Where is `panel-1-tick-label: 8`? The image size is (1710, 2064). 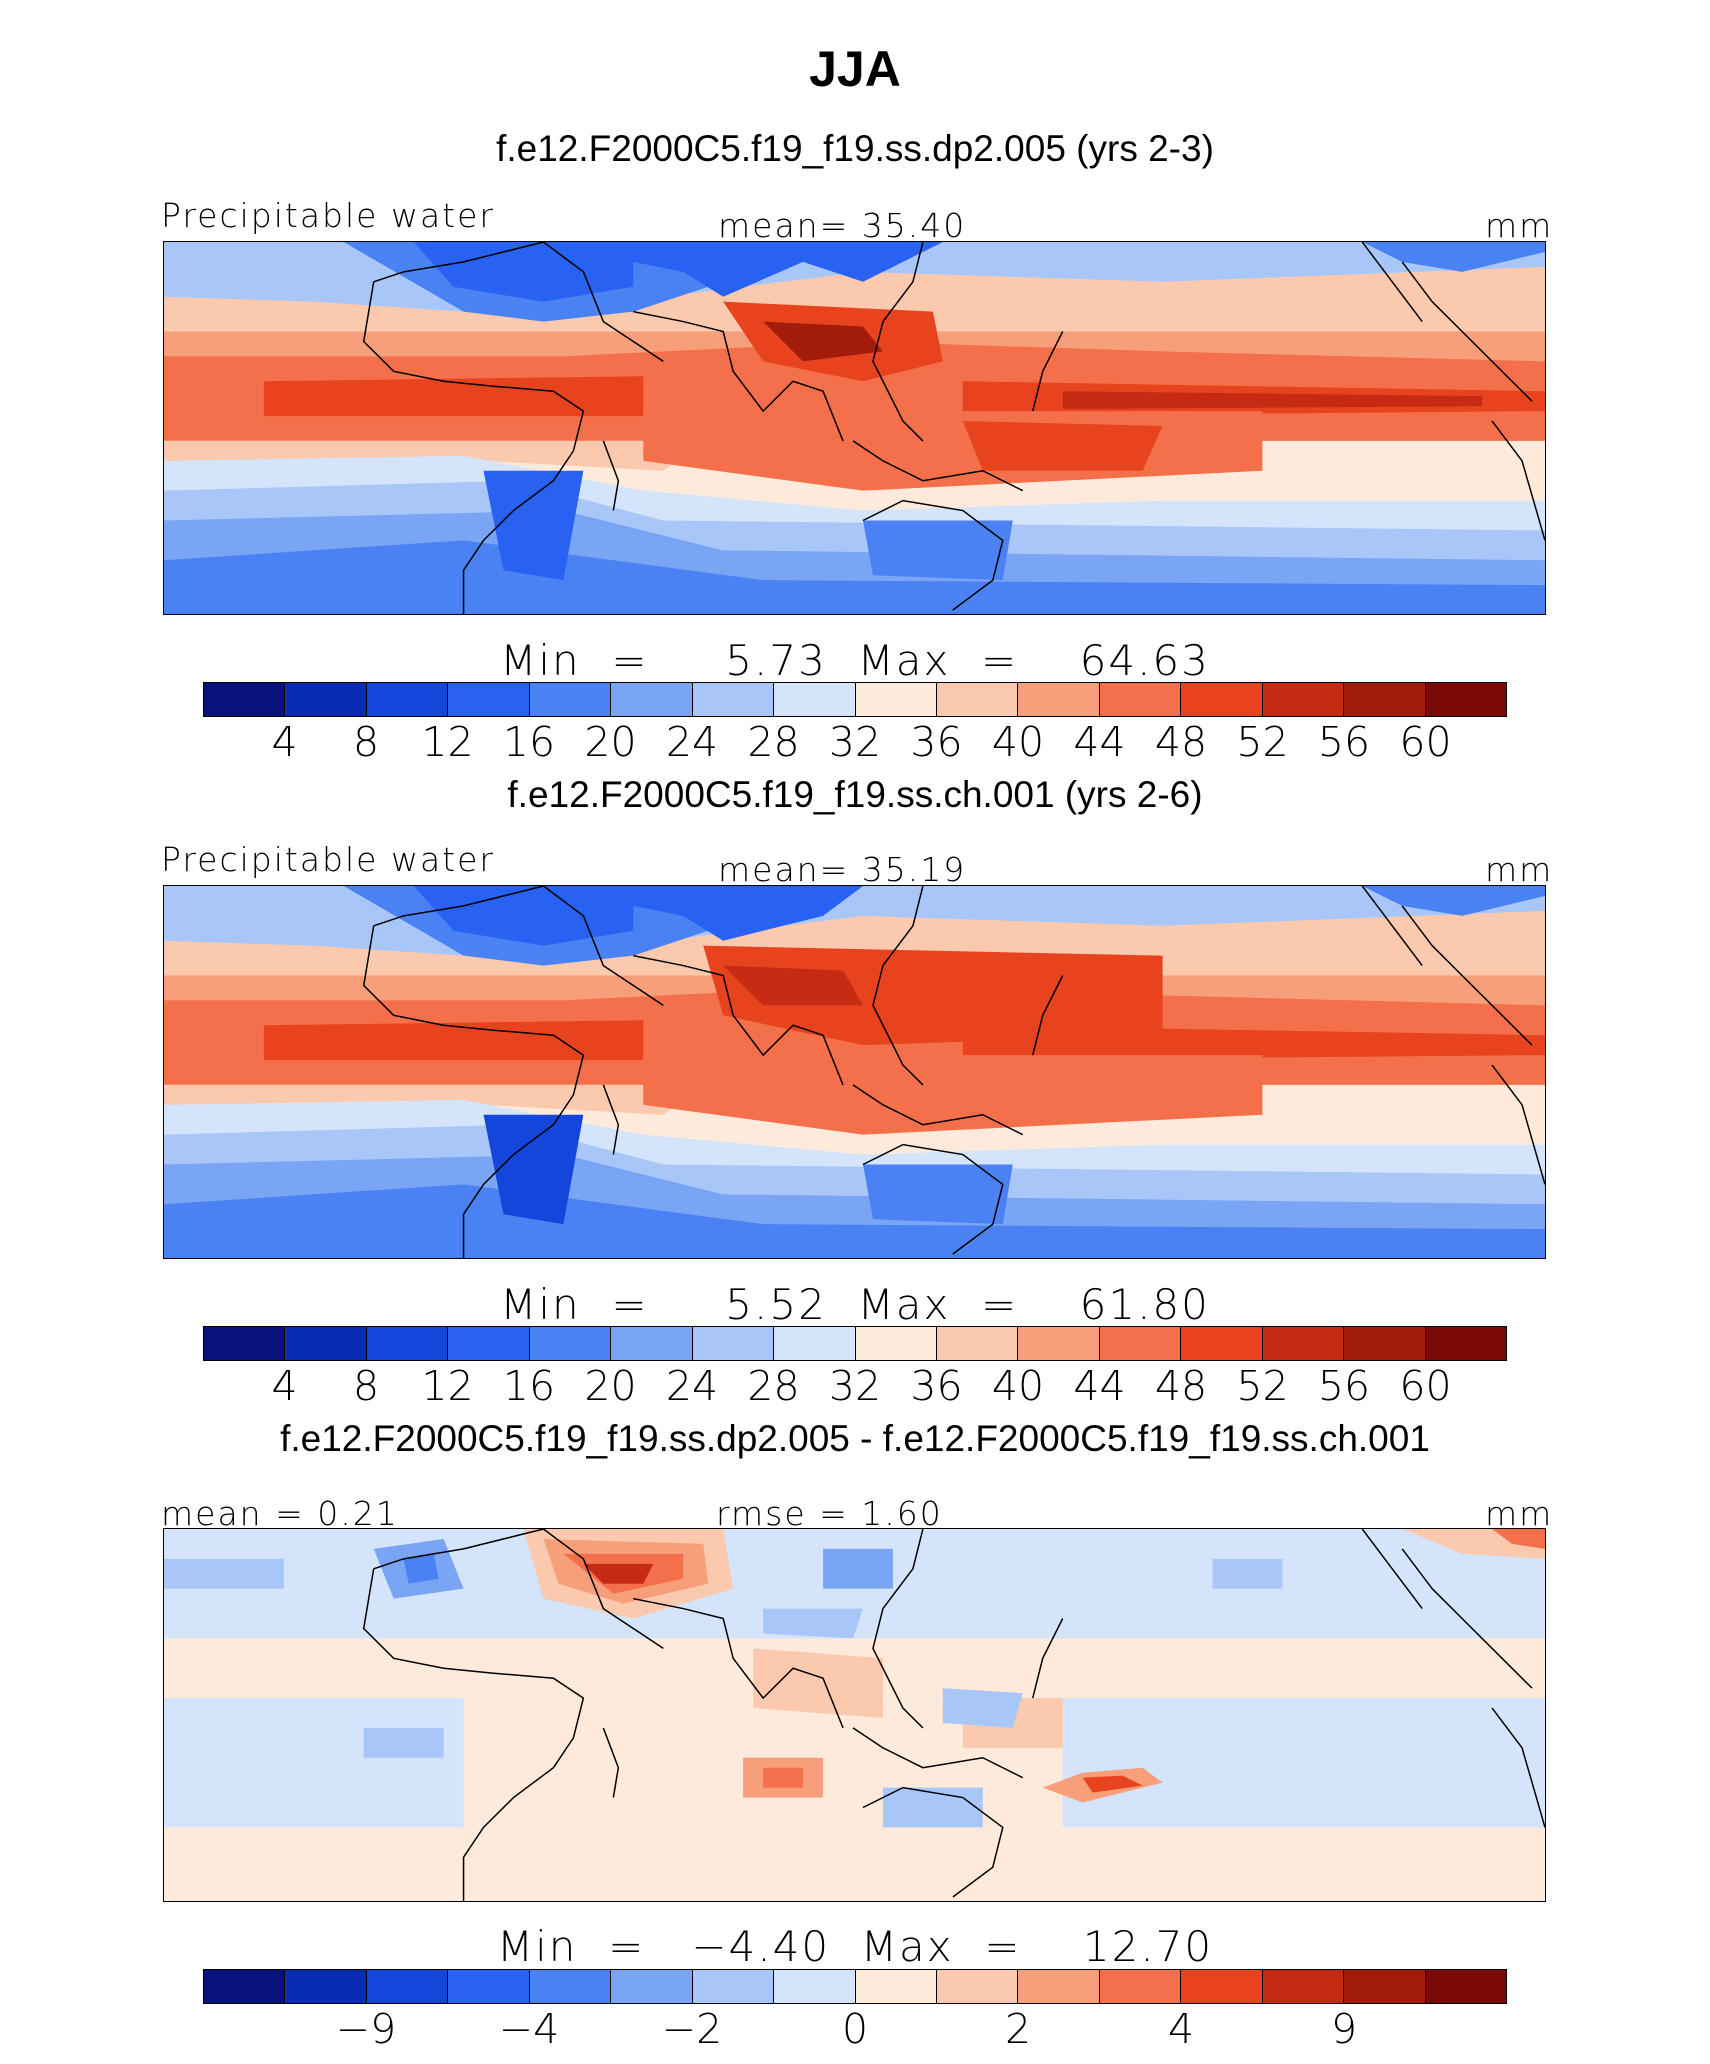
panel-1-tick-label: 8 is located at coordinates (366, 742).